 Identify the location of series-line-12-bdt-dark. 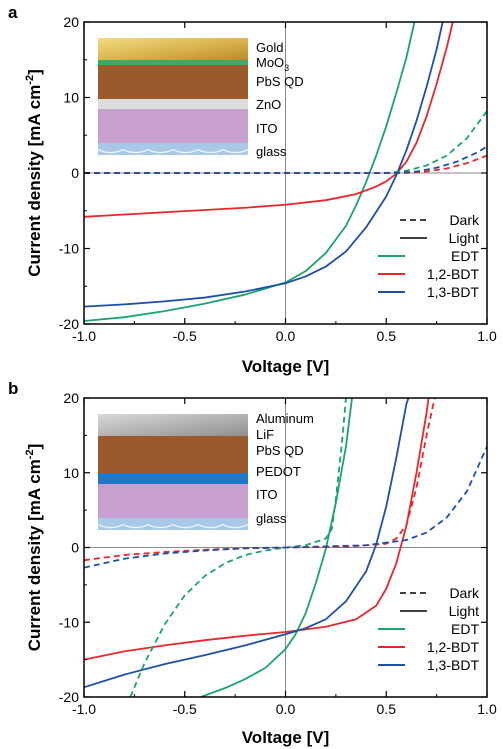
(285, 164).